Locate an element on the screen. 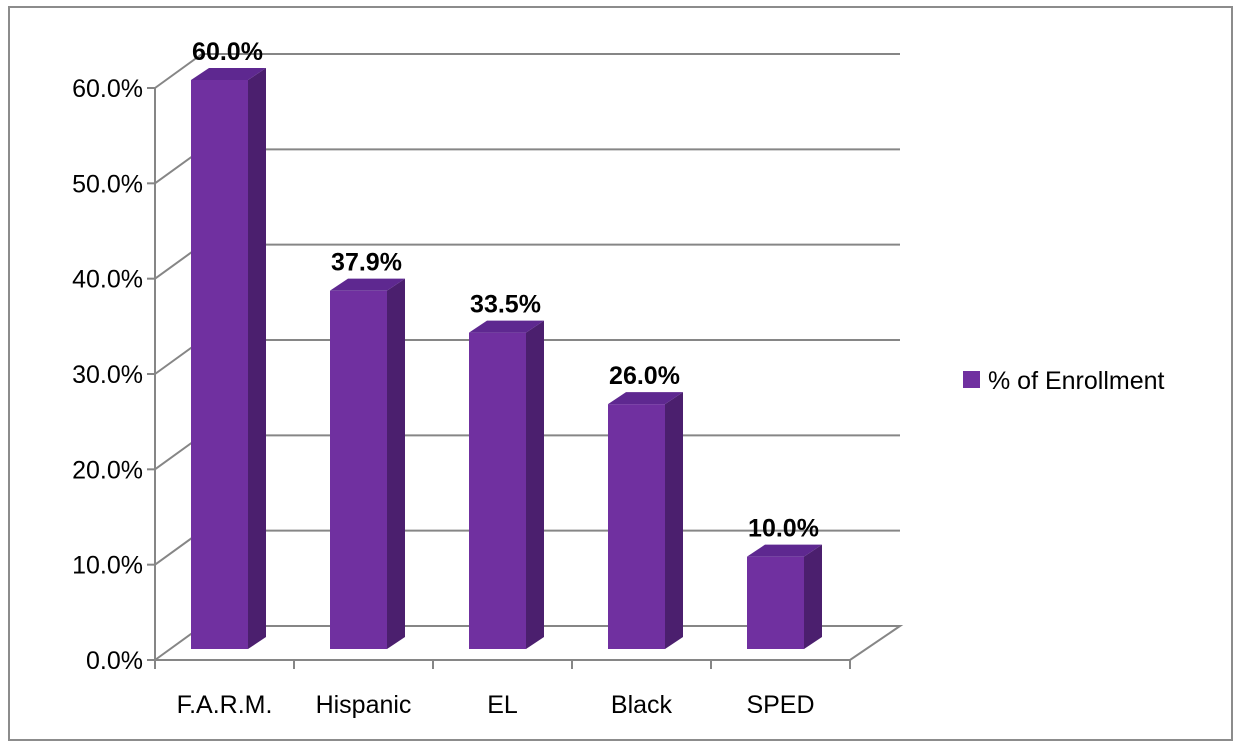  y-tick-label: 10.0% is located at coordinates (107, 566).